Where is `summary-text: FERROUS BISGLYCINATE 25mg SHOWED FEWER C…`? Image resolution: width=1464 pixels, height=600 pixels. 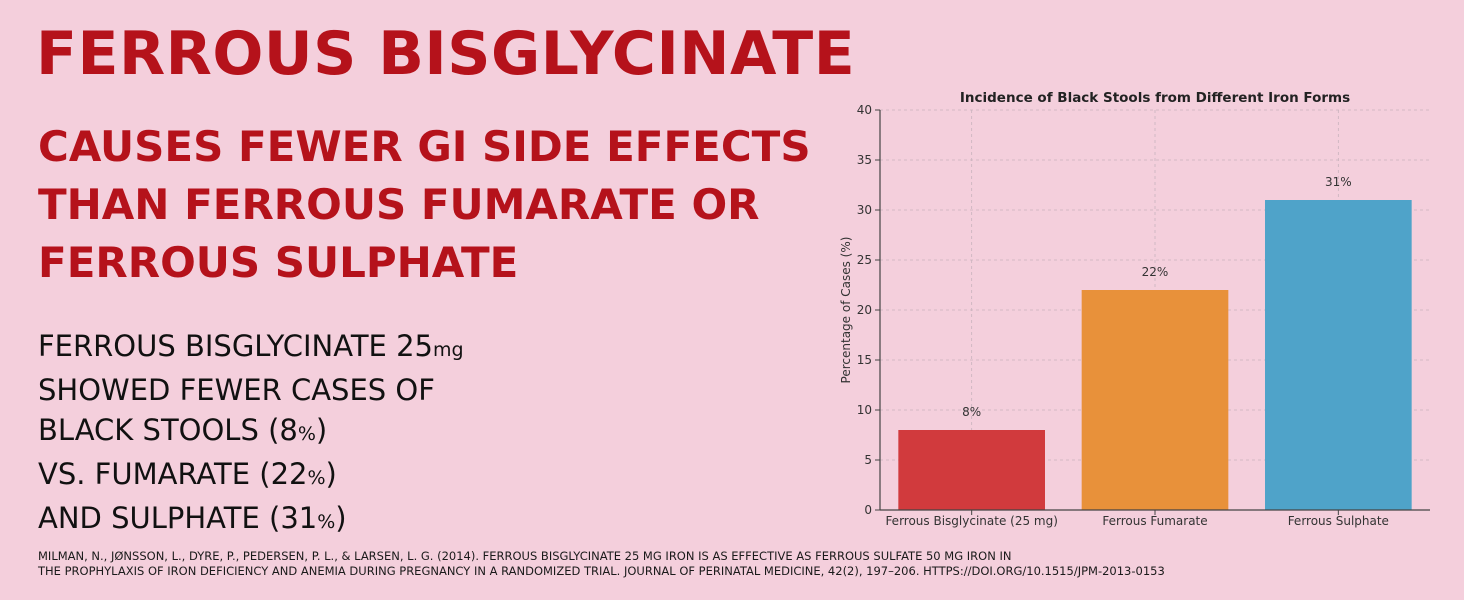 summary-text: FERROUS BISGLYCINATE 25mg SHOWED FEWER C… is located at coordinates (251, 434).